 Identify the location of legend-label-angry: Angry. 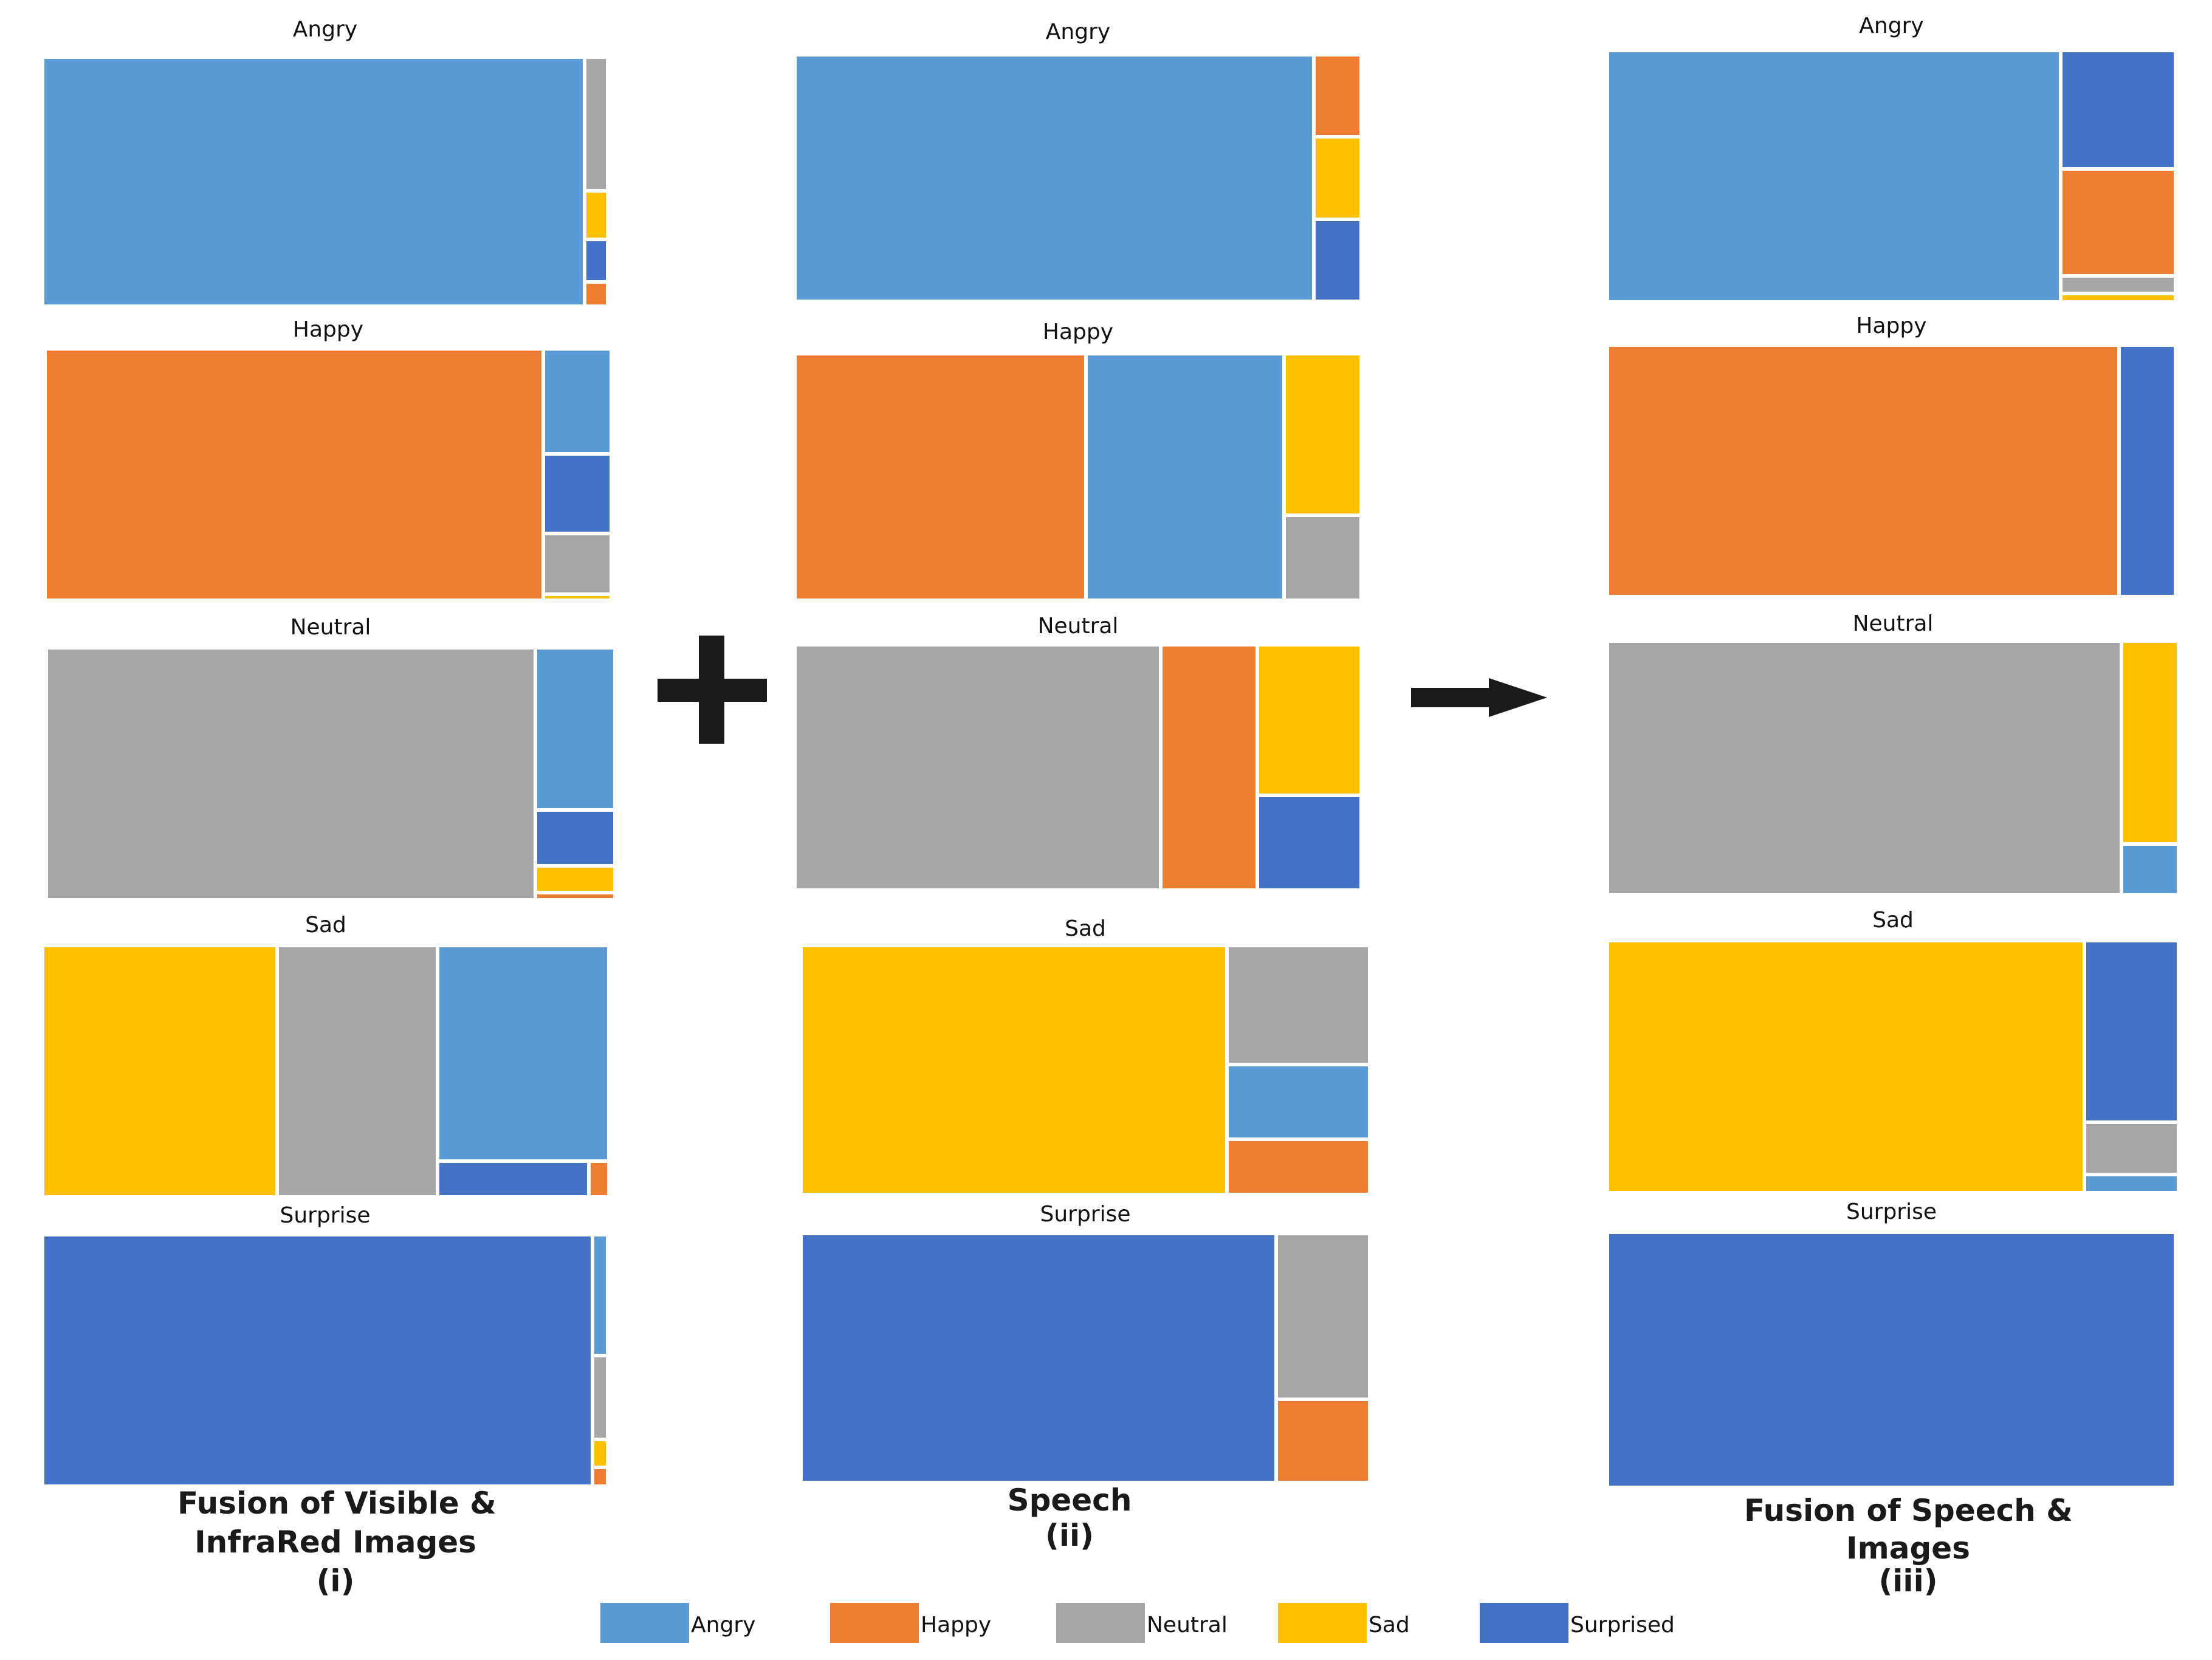
(723, 1625).